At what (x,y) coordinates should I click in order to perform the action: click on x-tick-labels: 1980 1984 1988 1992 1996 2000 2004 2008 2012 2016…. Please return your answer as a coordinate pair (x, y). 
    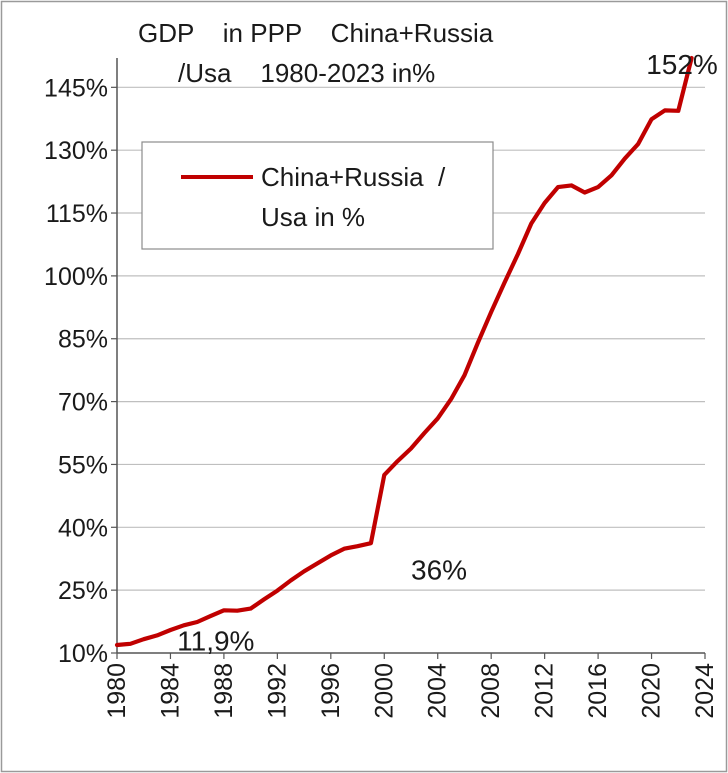
    Looking at the image, I should click on (411, 686).